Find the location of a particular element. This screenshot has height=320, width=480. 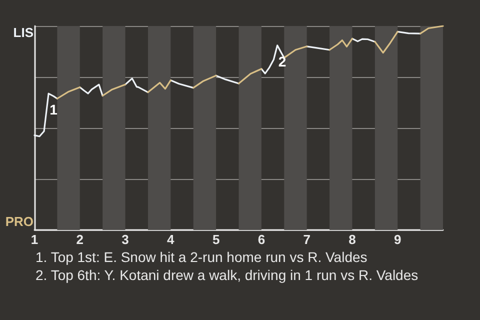

text: 1. Top 1st: E. Snow hit a 2-run home run vs R. Valdes is located at coordinates (202, 257).